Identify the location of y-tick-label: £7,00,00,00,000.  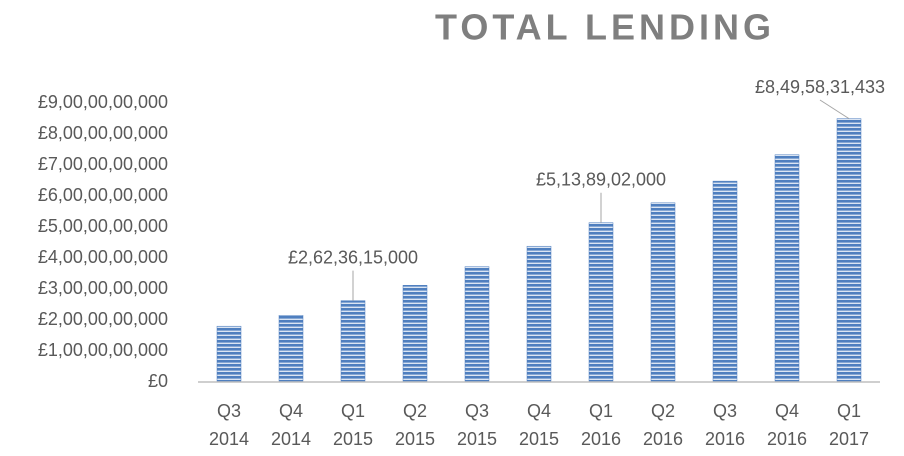
(103, 164).